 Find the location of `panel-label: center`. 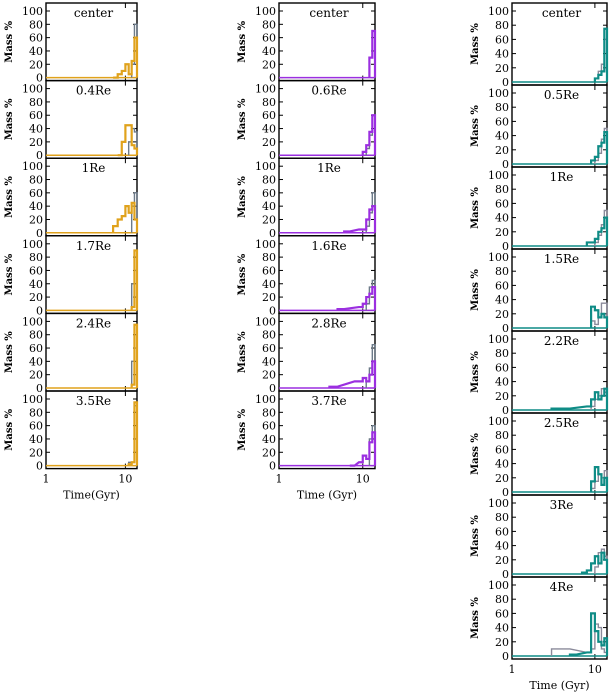

panel-label: center is located at coordinates (328, 13).